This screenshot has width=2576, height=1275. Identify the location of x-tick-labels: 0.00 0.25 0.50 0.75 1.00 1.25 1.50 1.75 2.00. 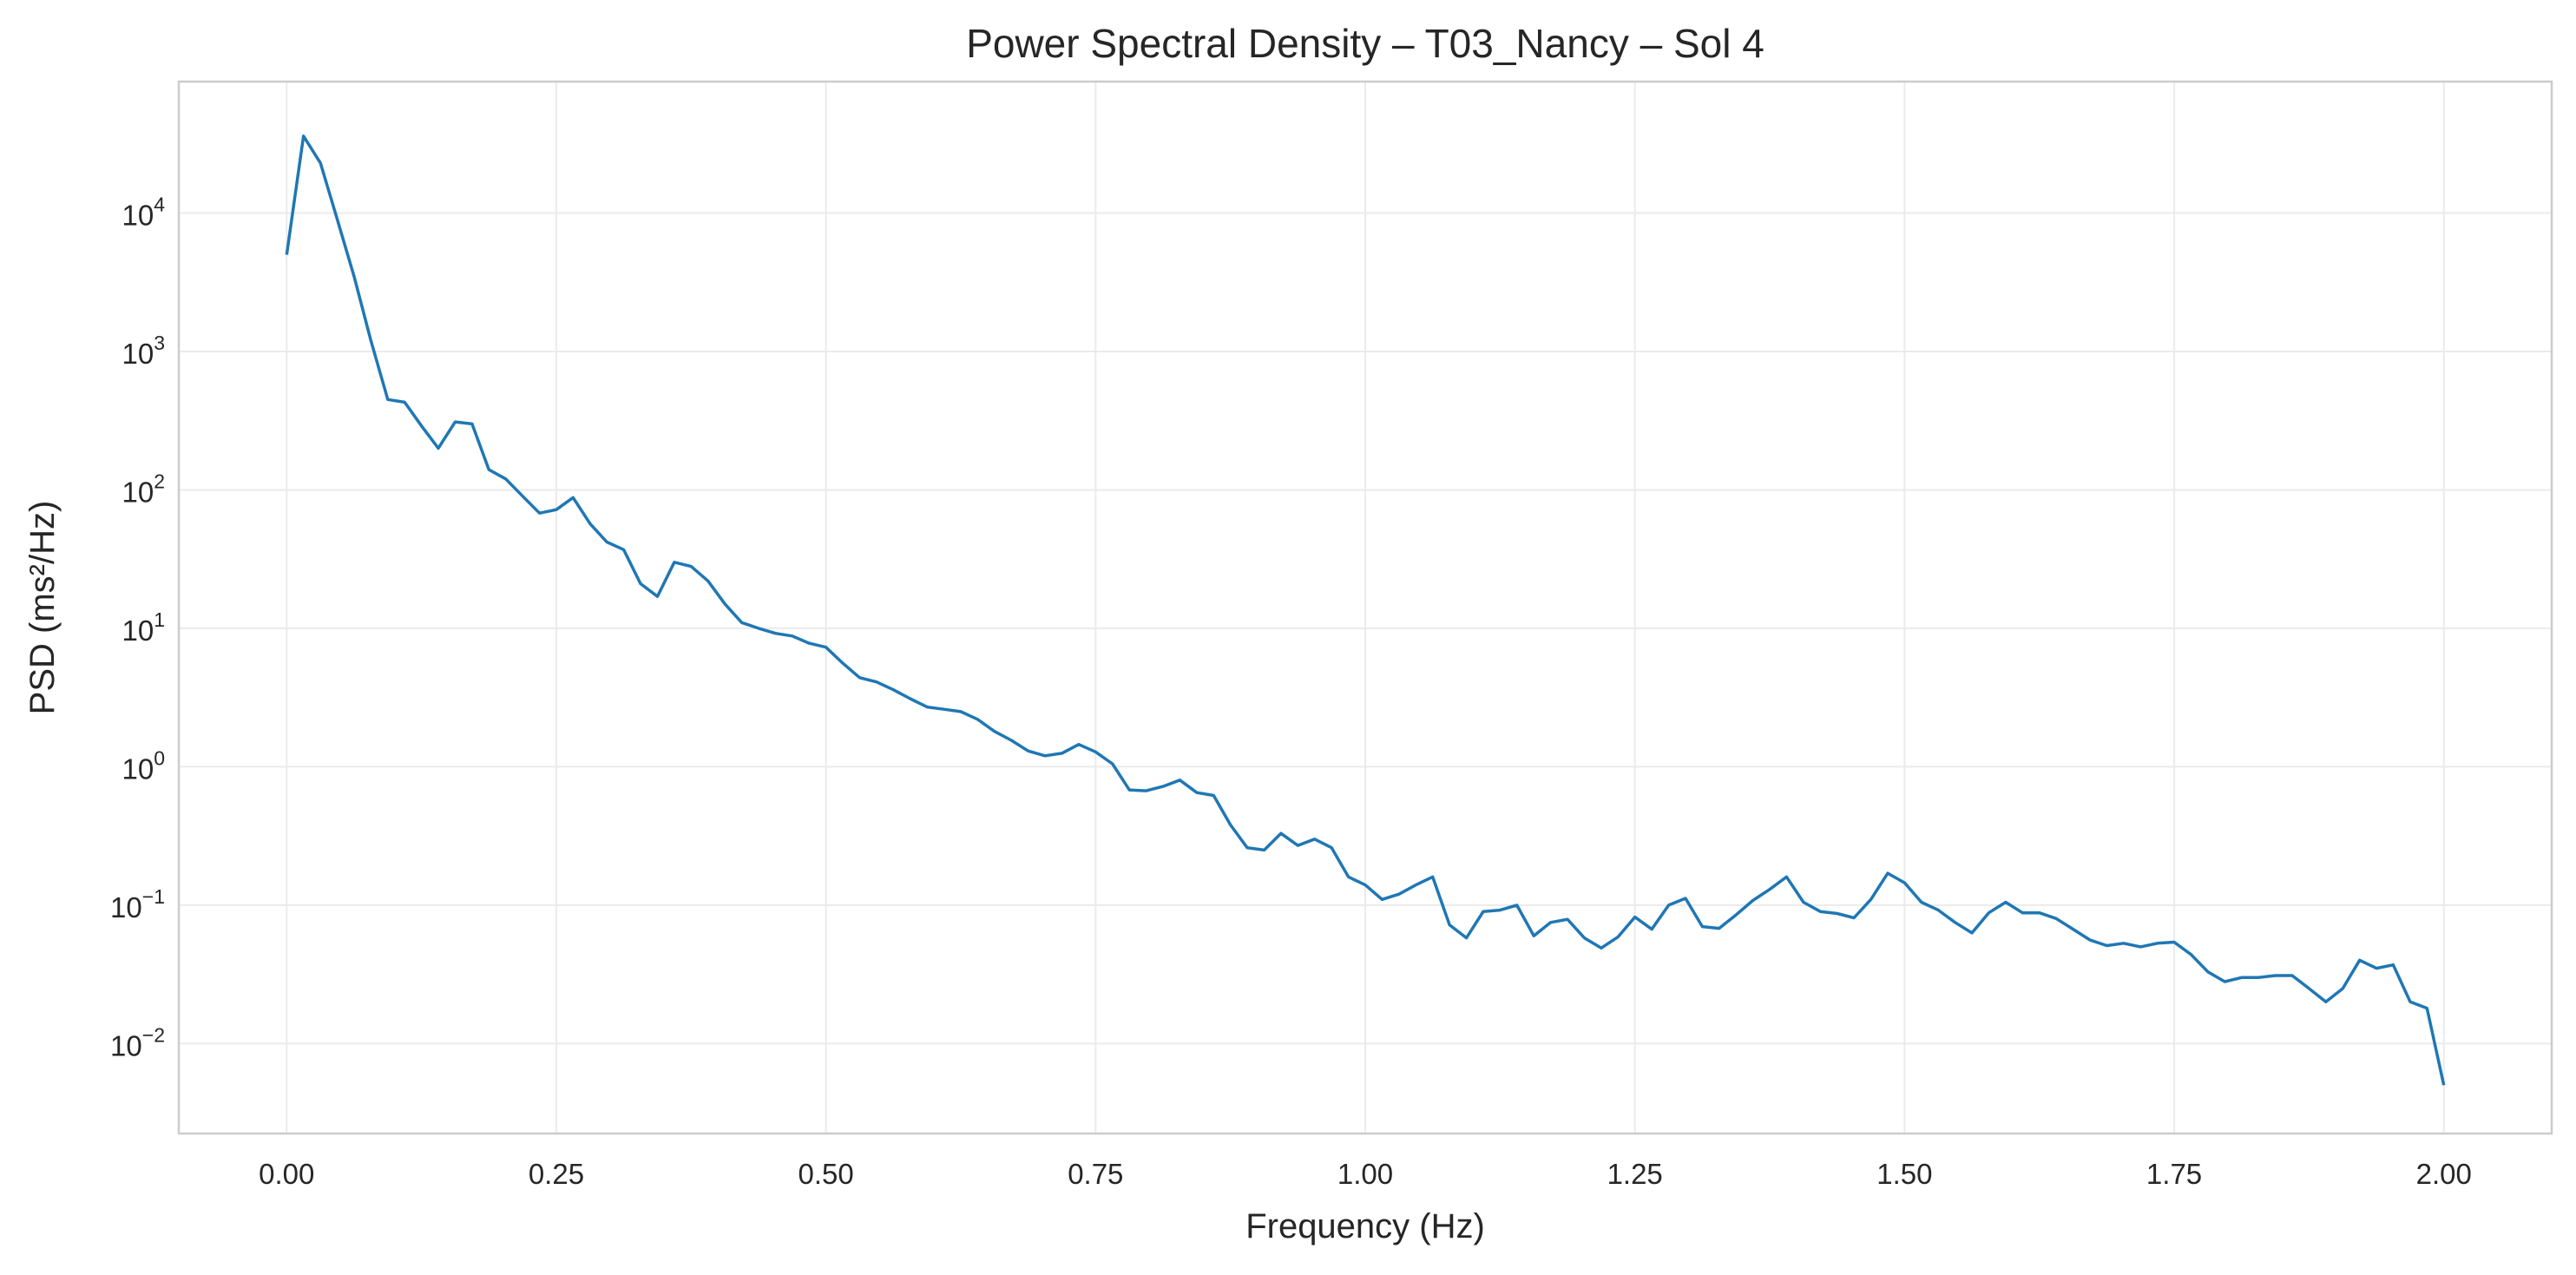
(1365, 1174).